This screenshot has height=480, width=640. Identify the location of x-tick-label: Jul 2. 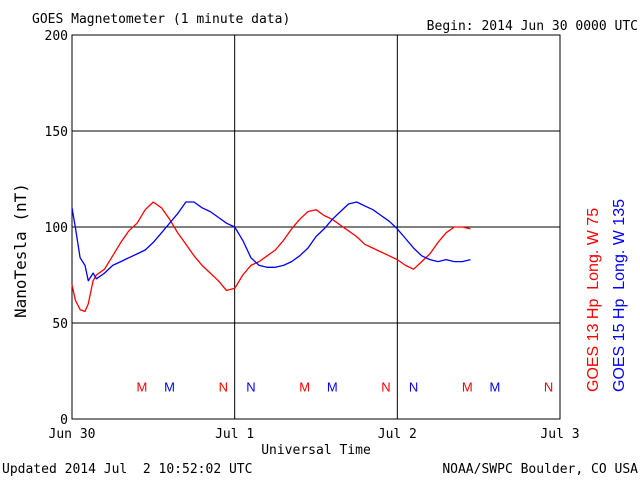
(397, 434).